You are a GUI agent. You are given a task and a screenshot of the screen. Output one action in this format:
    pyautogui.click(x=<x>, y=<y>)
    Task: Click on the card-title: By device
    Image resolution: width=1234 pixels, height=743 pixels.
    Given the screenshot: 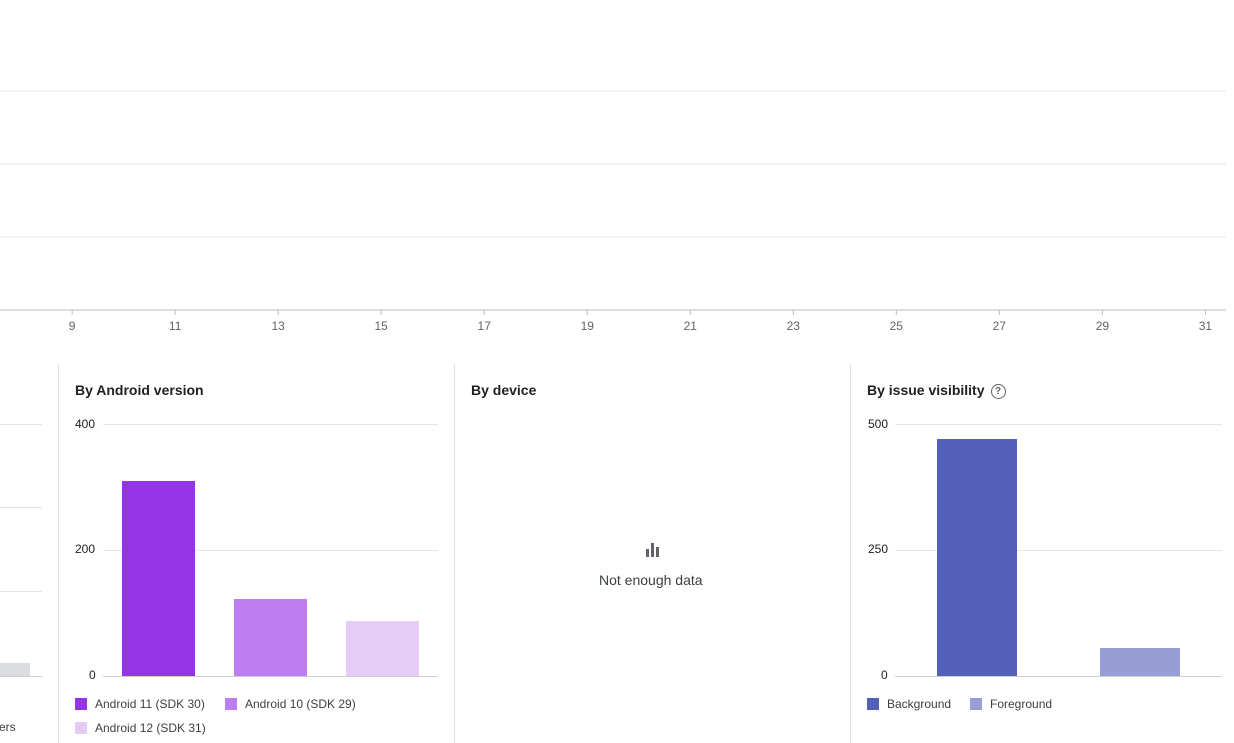 What is the action you would take?
    pyautogui.click(x=504, y=390)
    